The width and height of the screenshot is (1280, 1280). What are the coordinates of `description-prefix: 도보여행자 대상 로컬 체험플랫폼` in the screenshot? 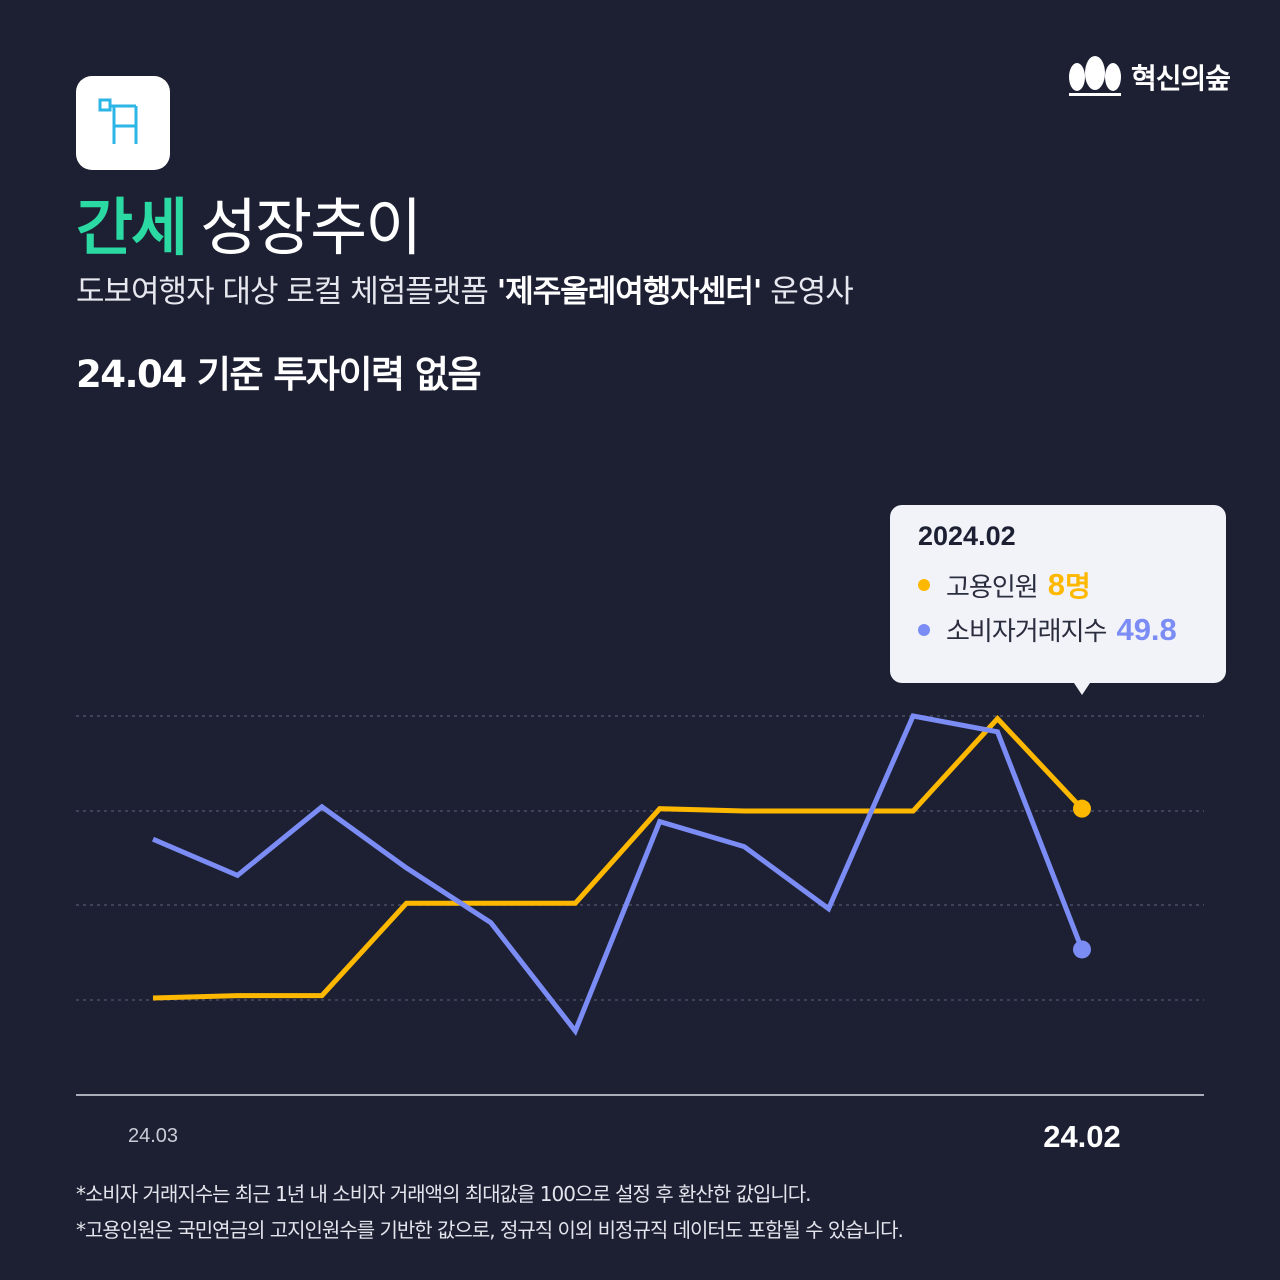 It's located at (282, 292).